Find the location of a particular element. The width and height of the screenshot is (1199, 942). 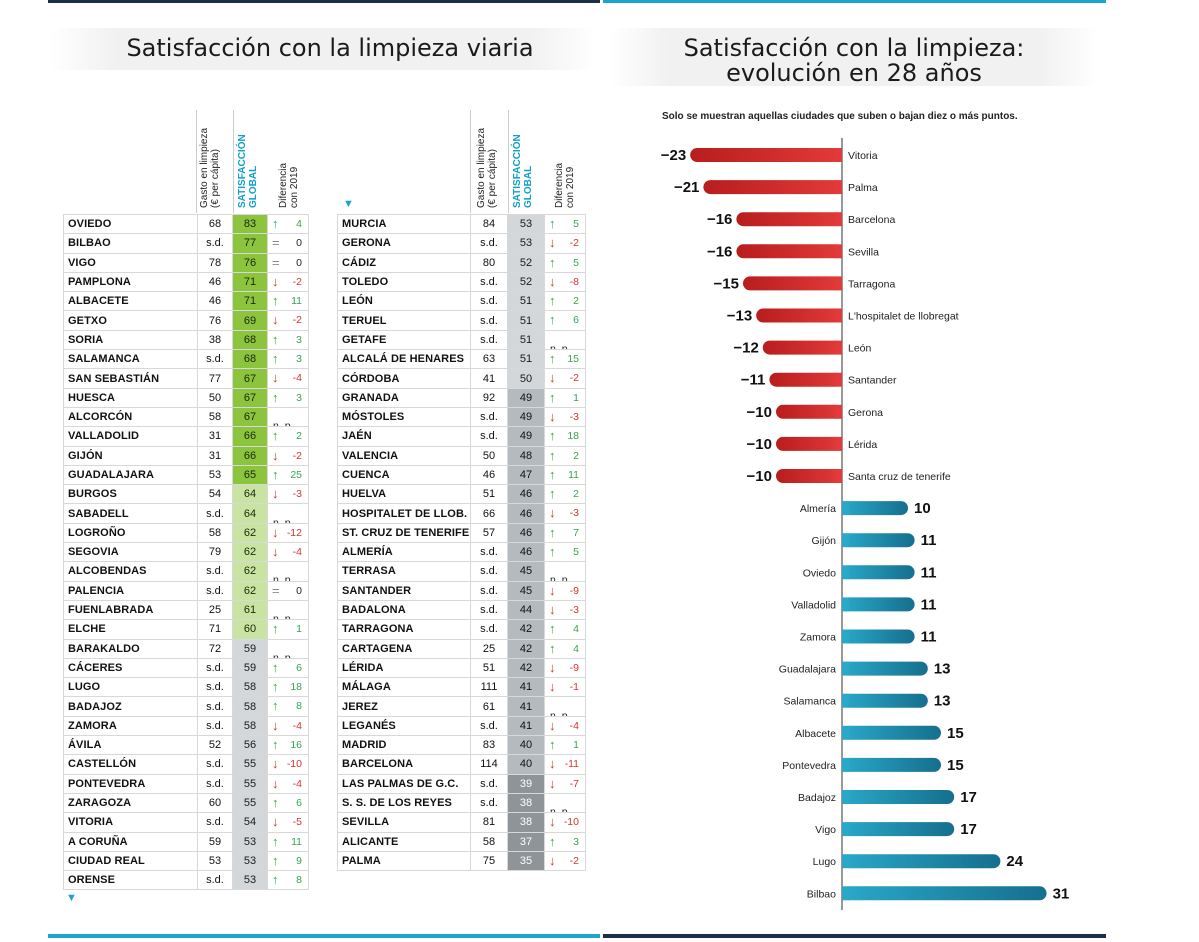

satisfaction-value: 68 is located at coordinates (250, 359).